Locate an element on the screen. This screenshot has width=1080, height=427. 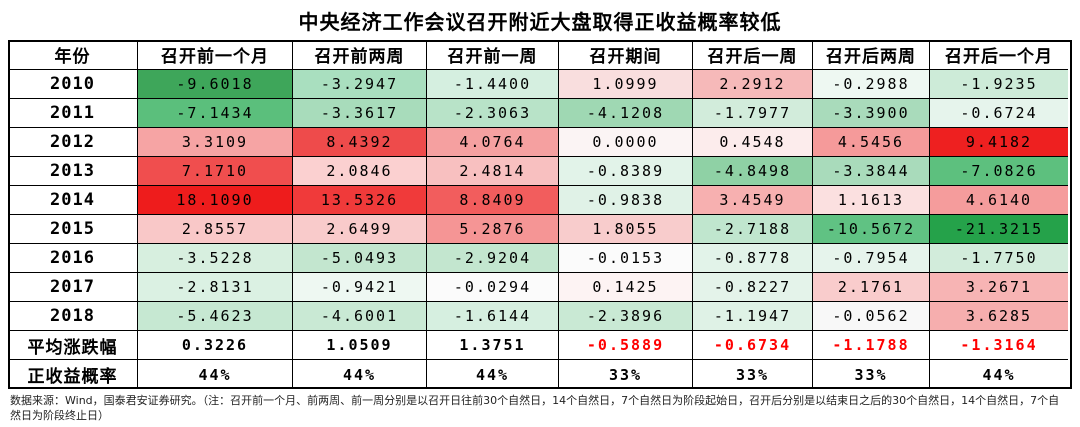
value-cell: -2.3896 is located at coordinates (626, 316).